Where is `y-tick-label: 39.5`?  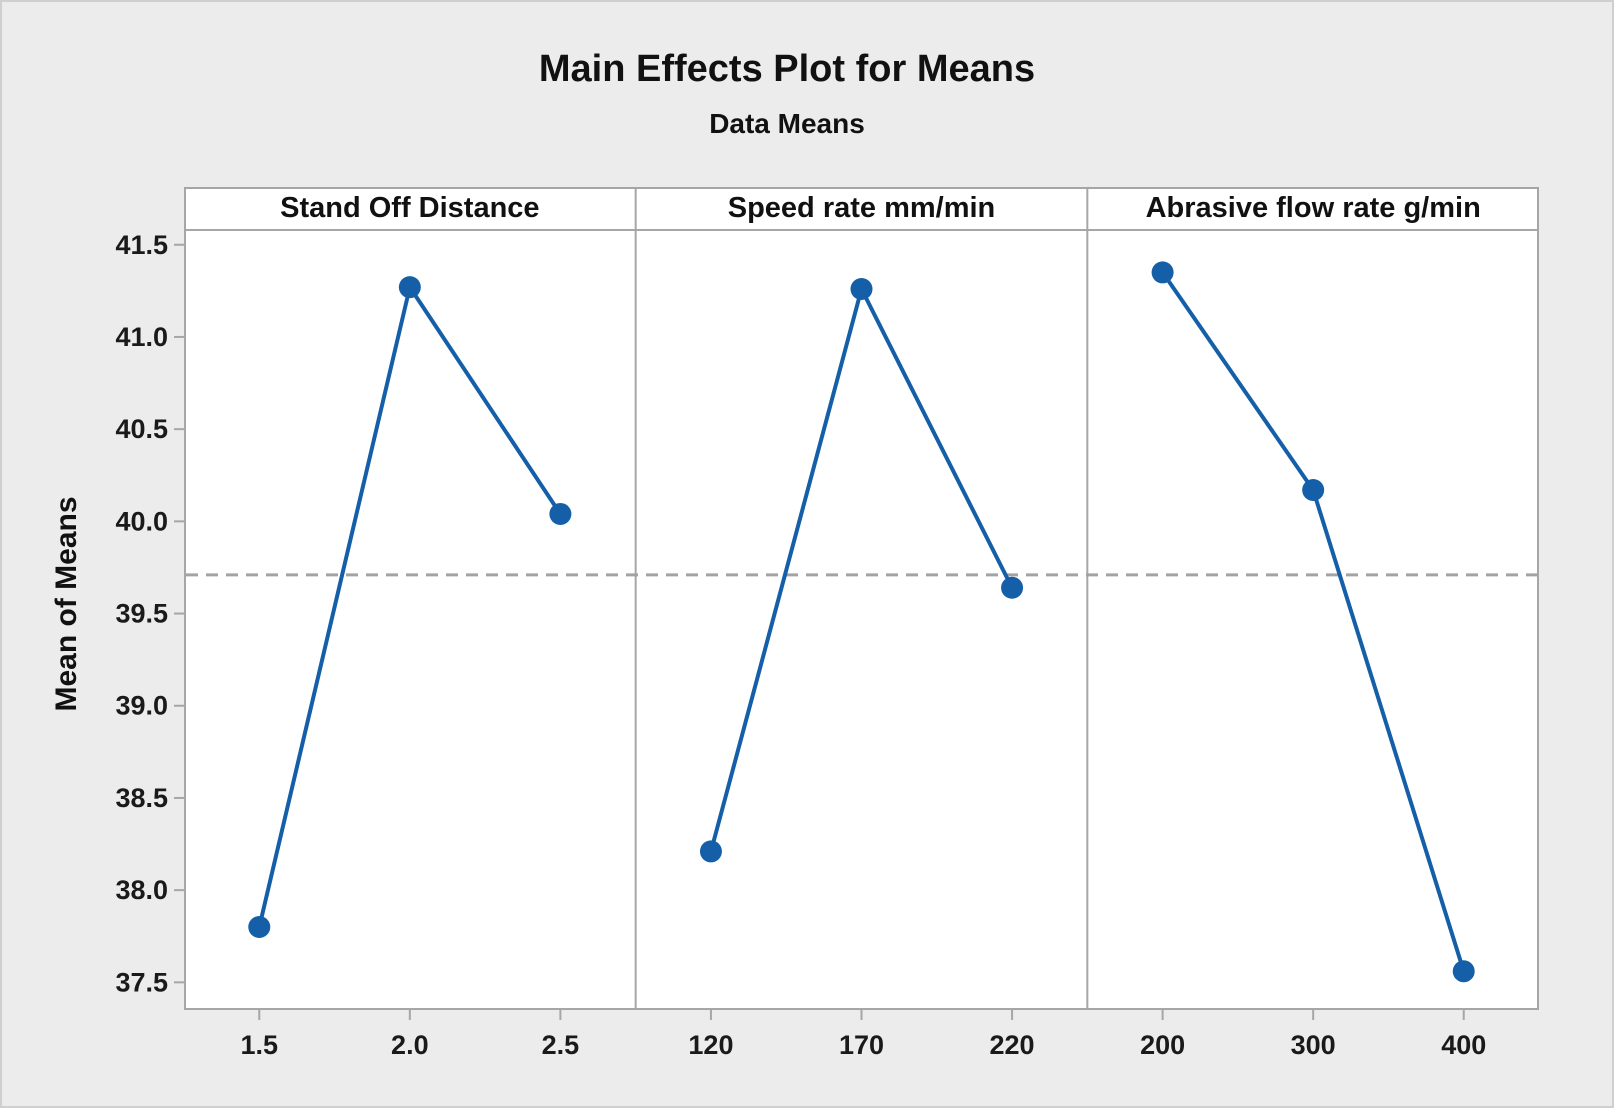
y-tick-label: 39.5 is located at coordinates (141, 614).